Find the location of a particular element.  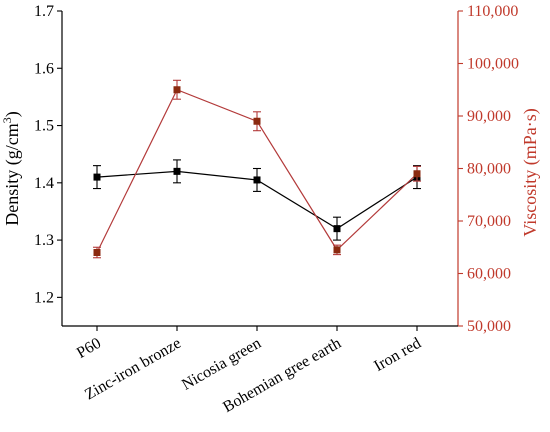

right-tick-label: 80,000 is located at coordinates (489, 169).